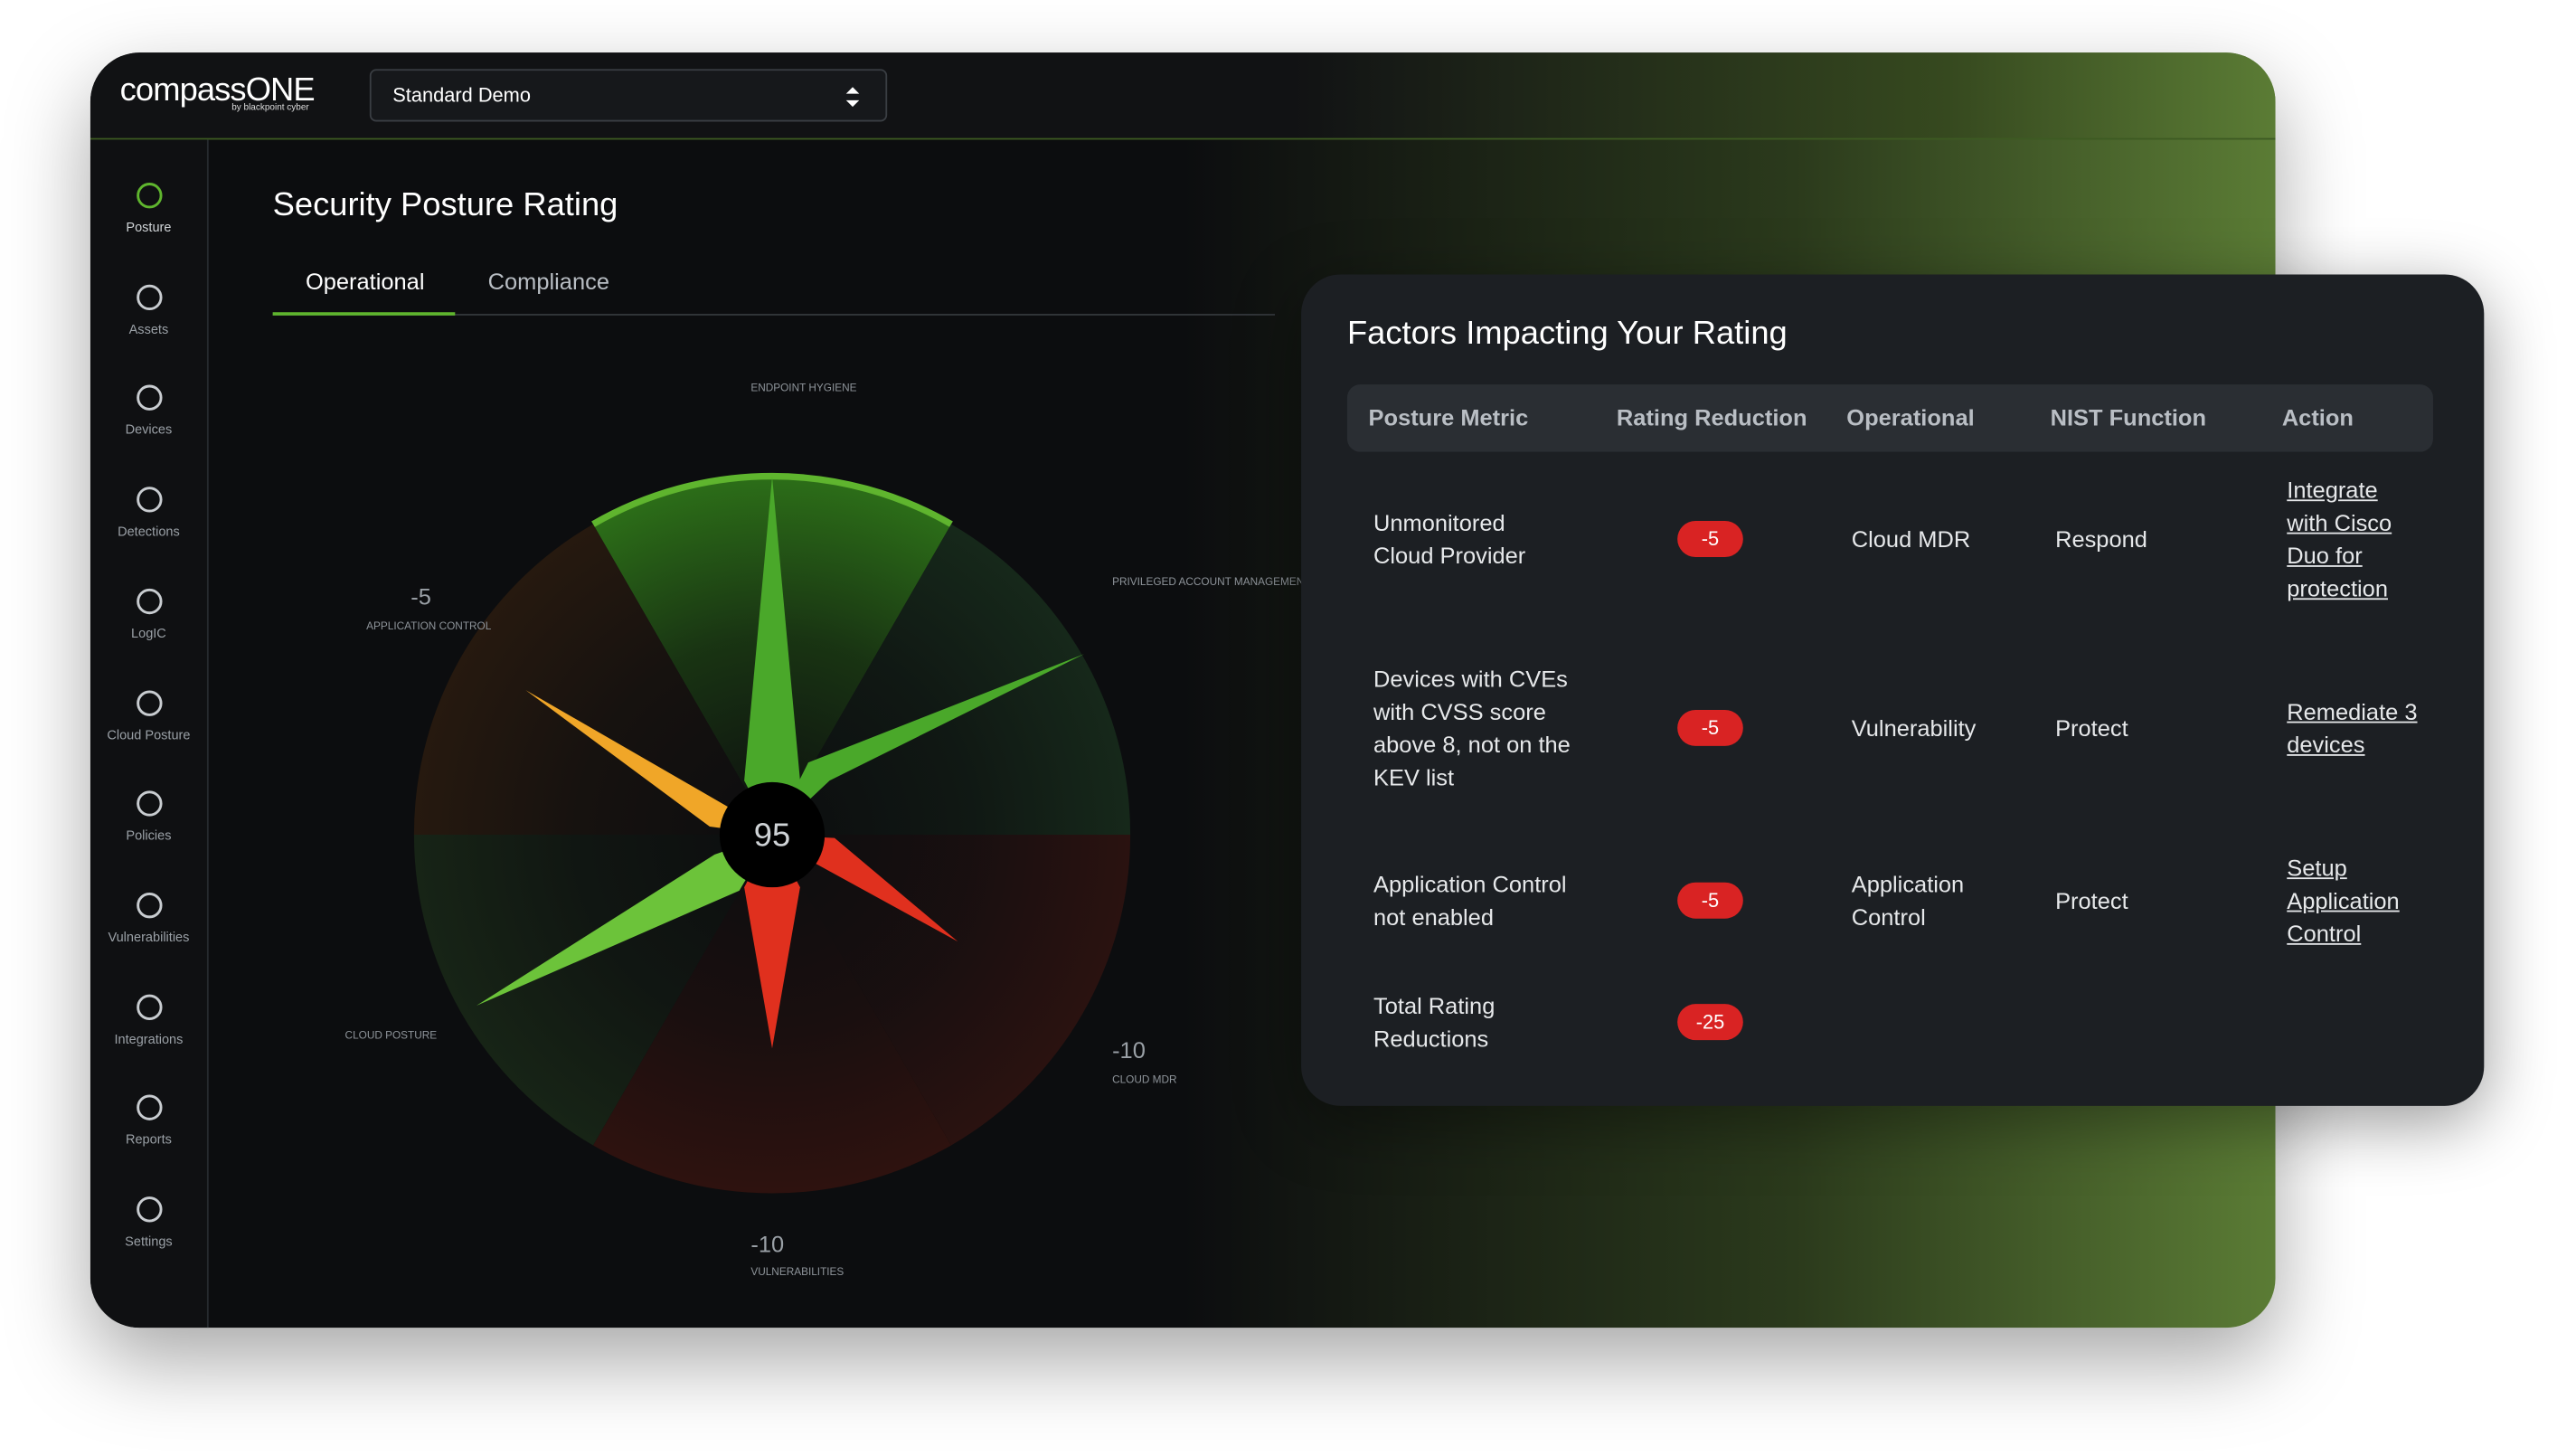 The width and height of the screenshot is (2576, 1456). Describe the element at coordinates (1449, 539) in the screenshot. I see `table-cell: Unmonitored Cloud Provider` at that location.